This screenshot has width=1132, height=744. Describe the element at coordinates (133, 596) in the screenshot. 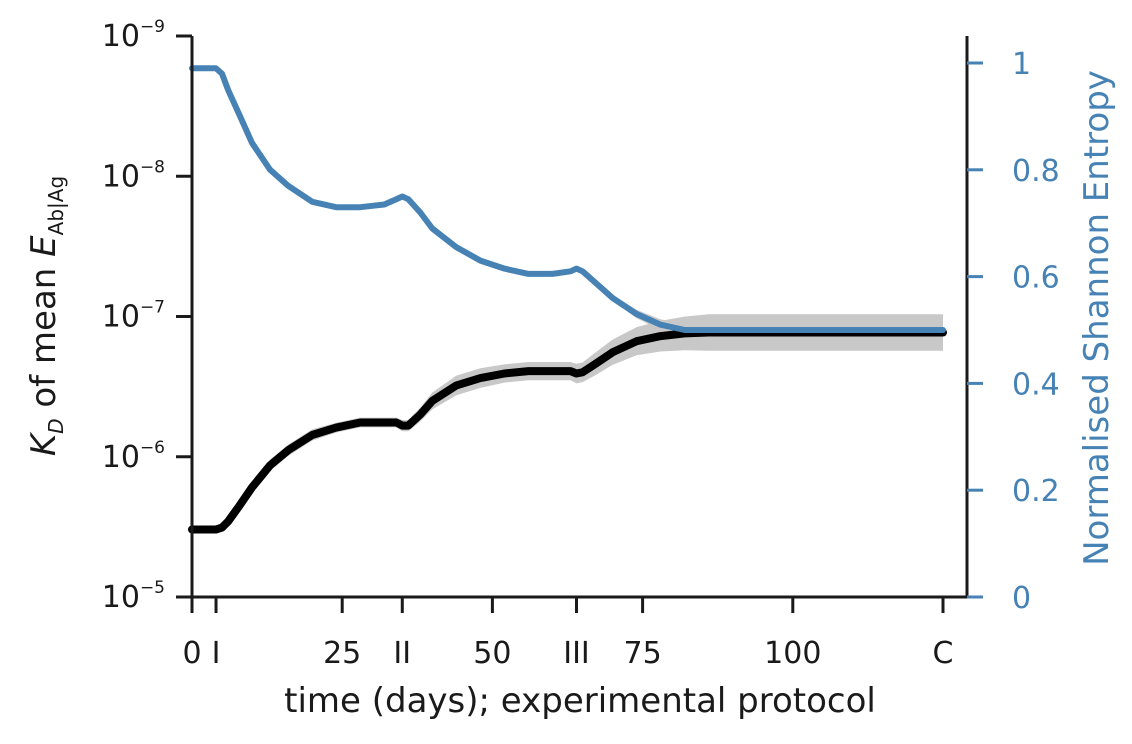

I see `left-tick-label: 10⁻⁵` at that location.